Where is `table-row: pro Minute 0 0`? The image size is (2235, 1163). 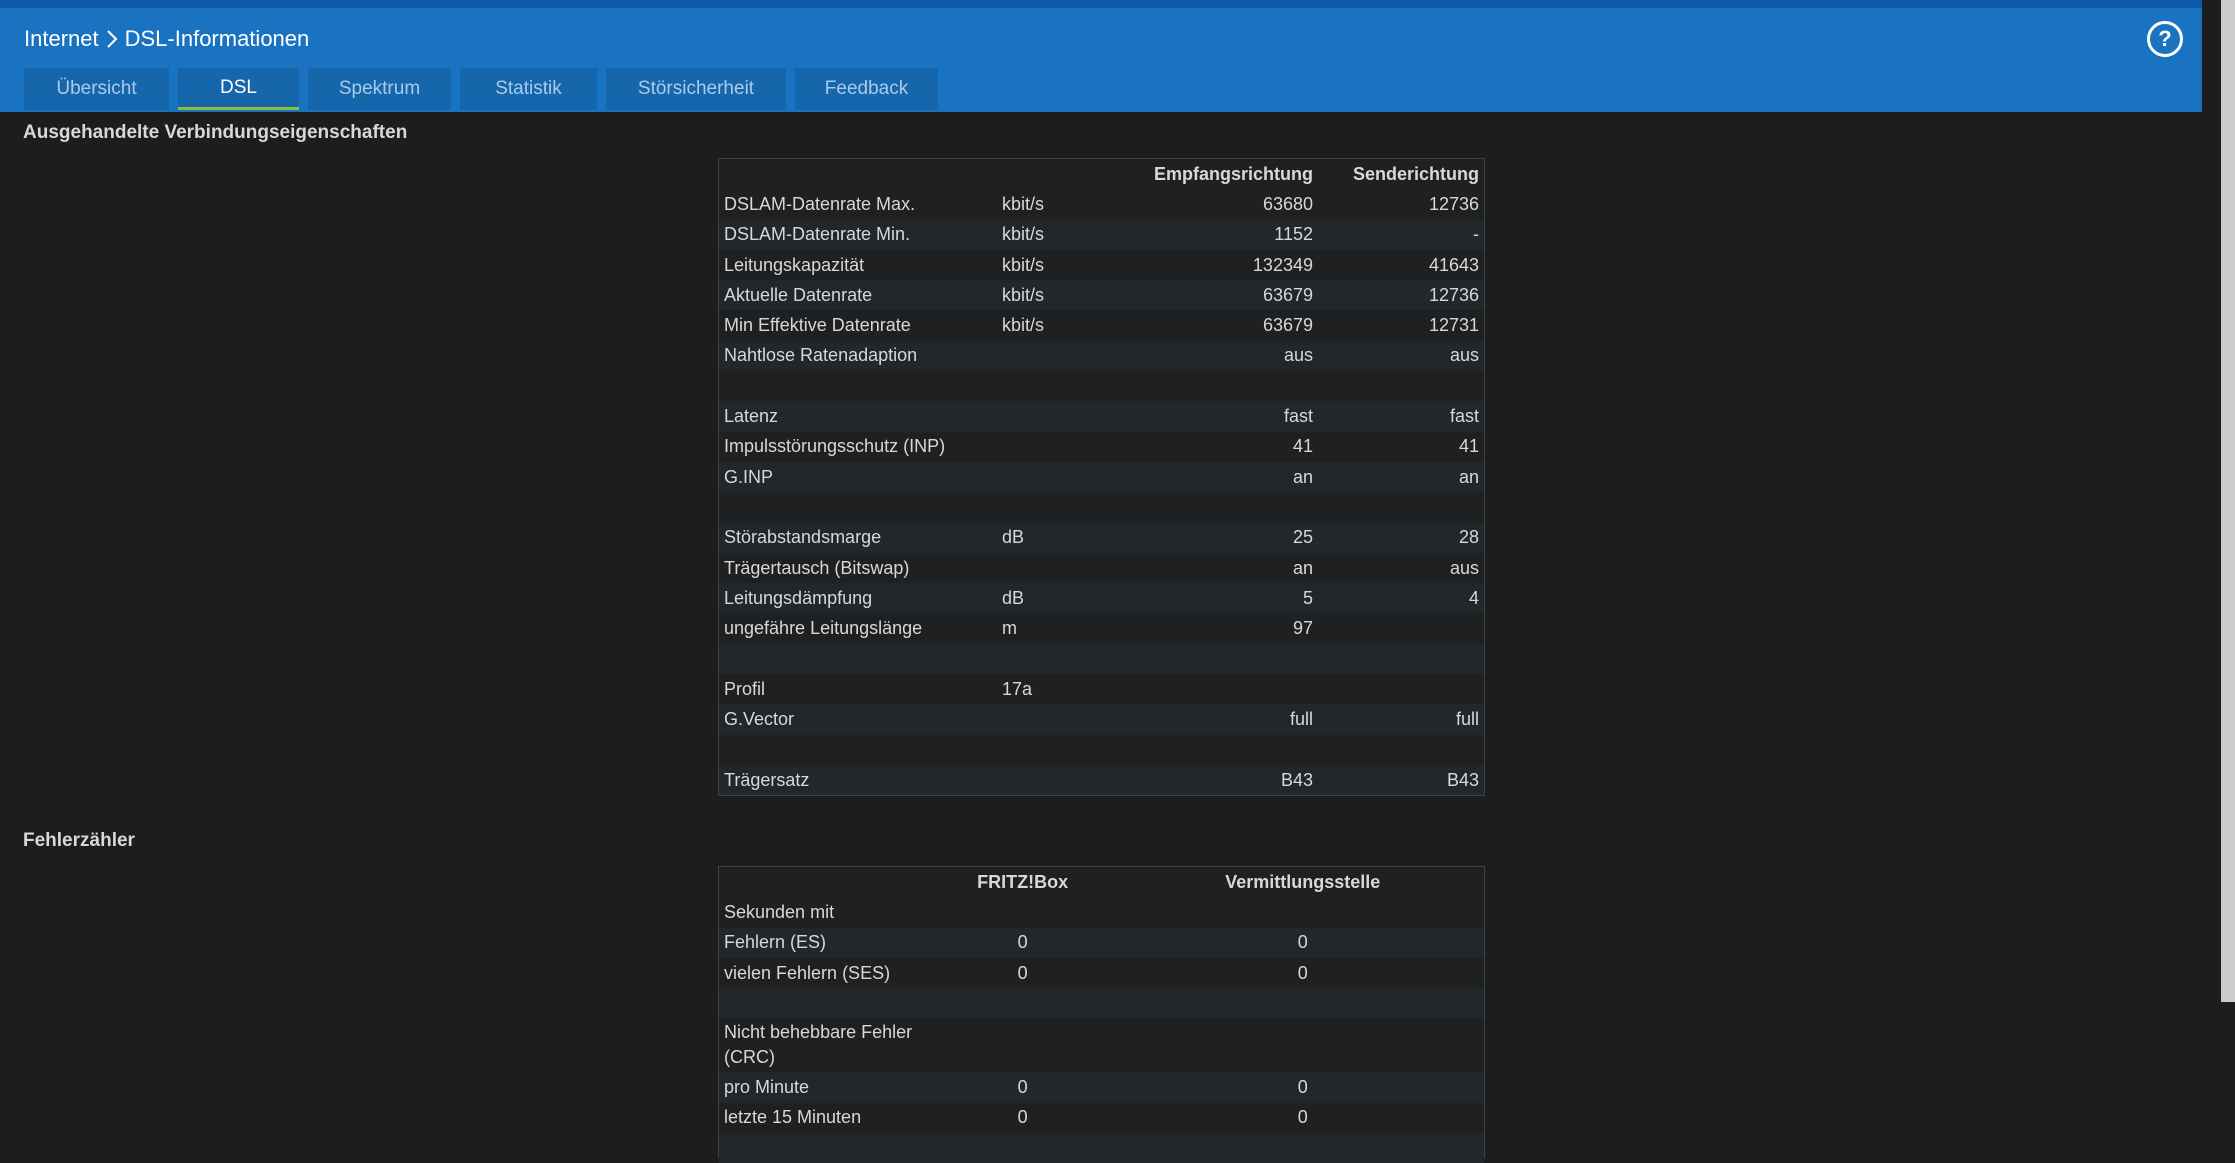 table-row: pro Minute 0 0 is located at coordinates (1101, 1087).